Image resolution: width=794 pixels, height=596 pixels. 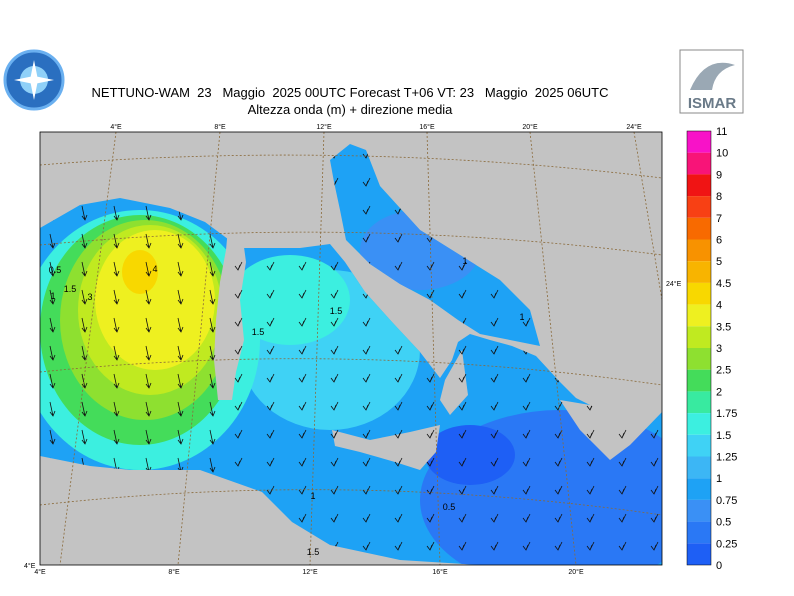 What do you see at coordinates (386, 447) in the screenshot?
I see `sicily` at bounding box center [386, 447].